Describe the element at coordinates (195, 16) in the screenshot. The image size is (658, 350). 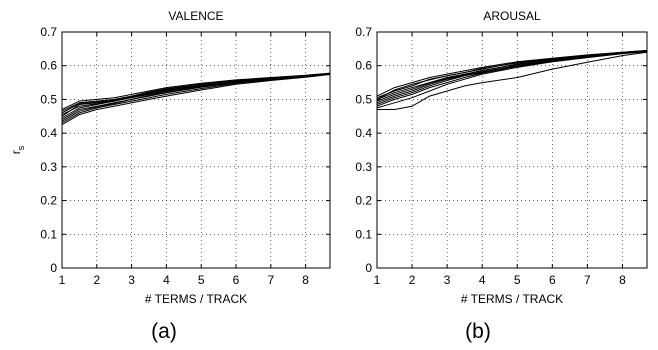
I see `chart-title: VALENCE` at that location.